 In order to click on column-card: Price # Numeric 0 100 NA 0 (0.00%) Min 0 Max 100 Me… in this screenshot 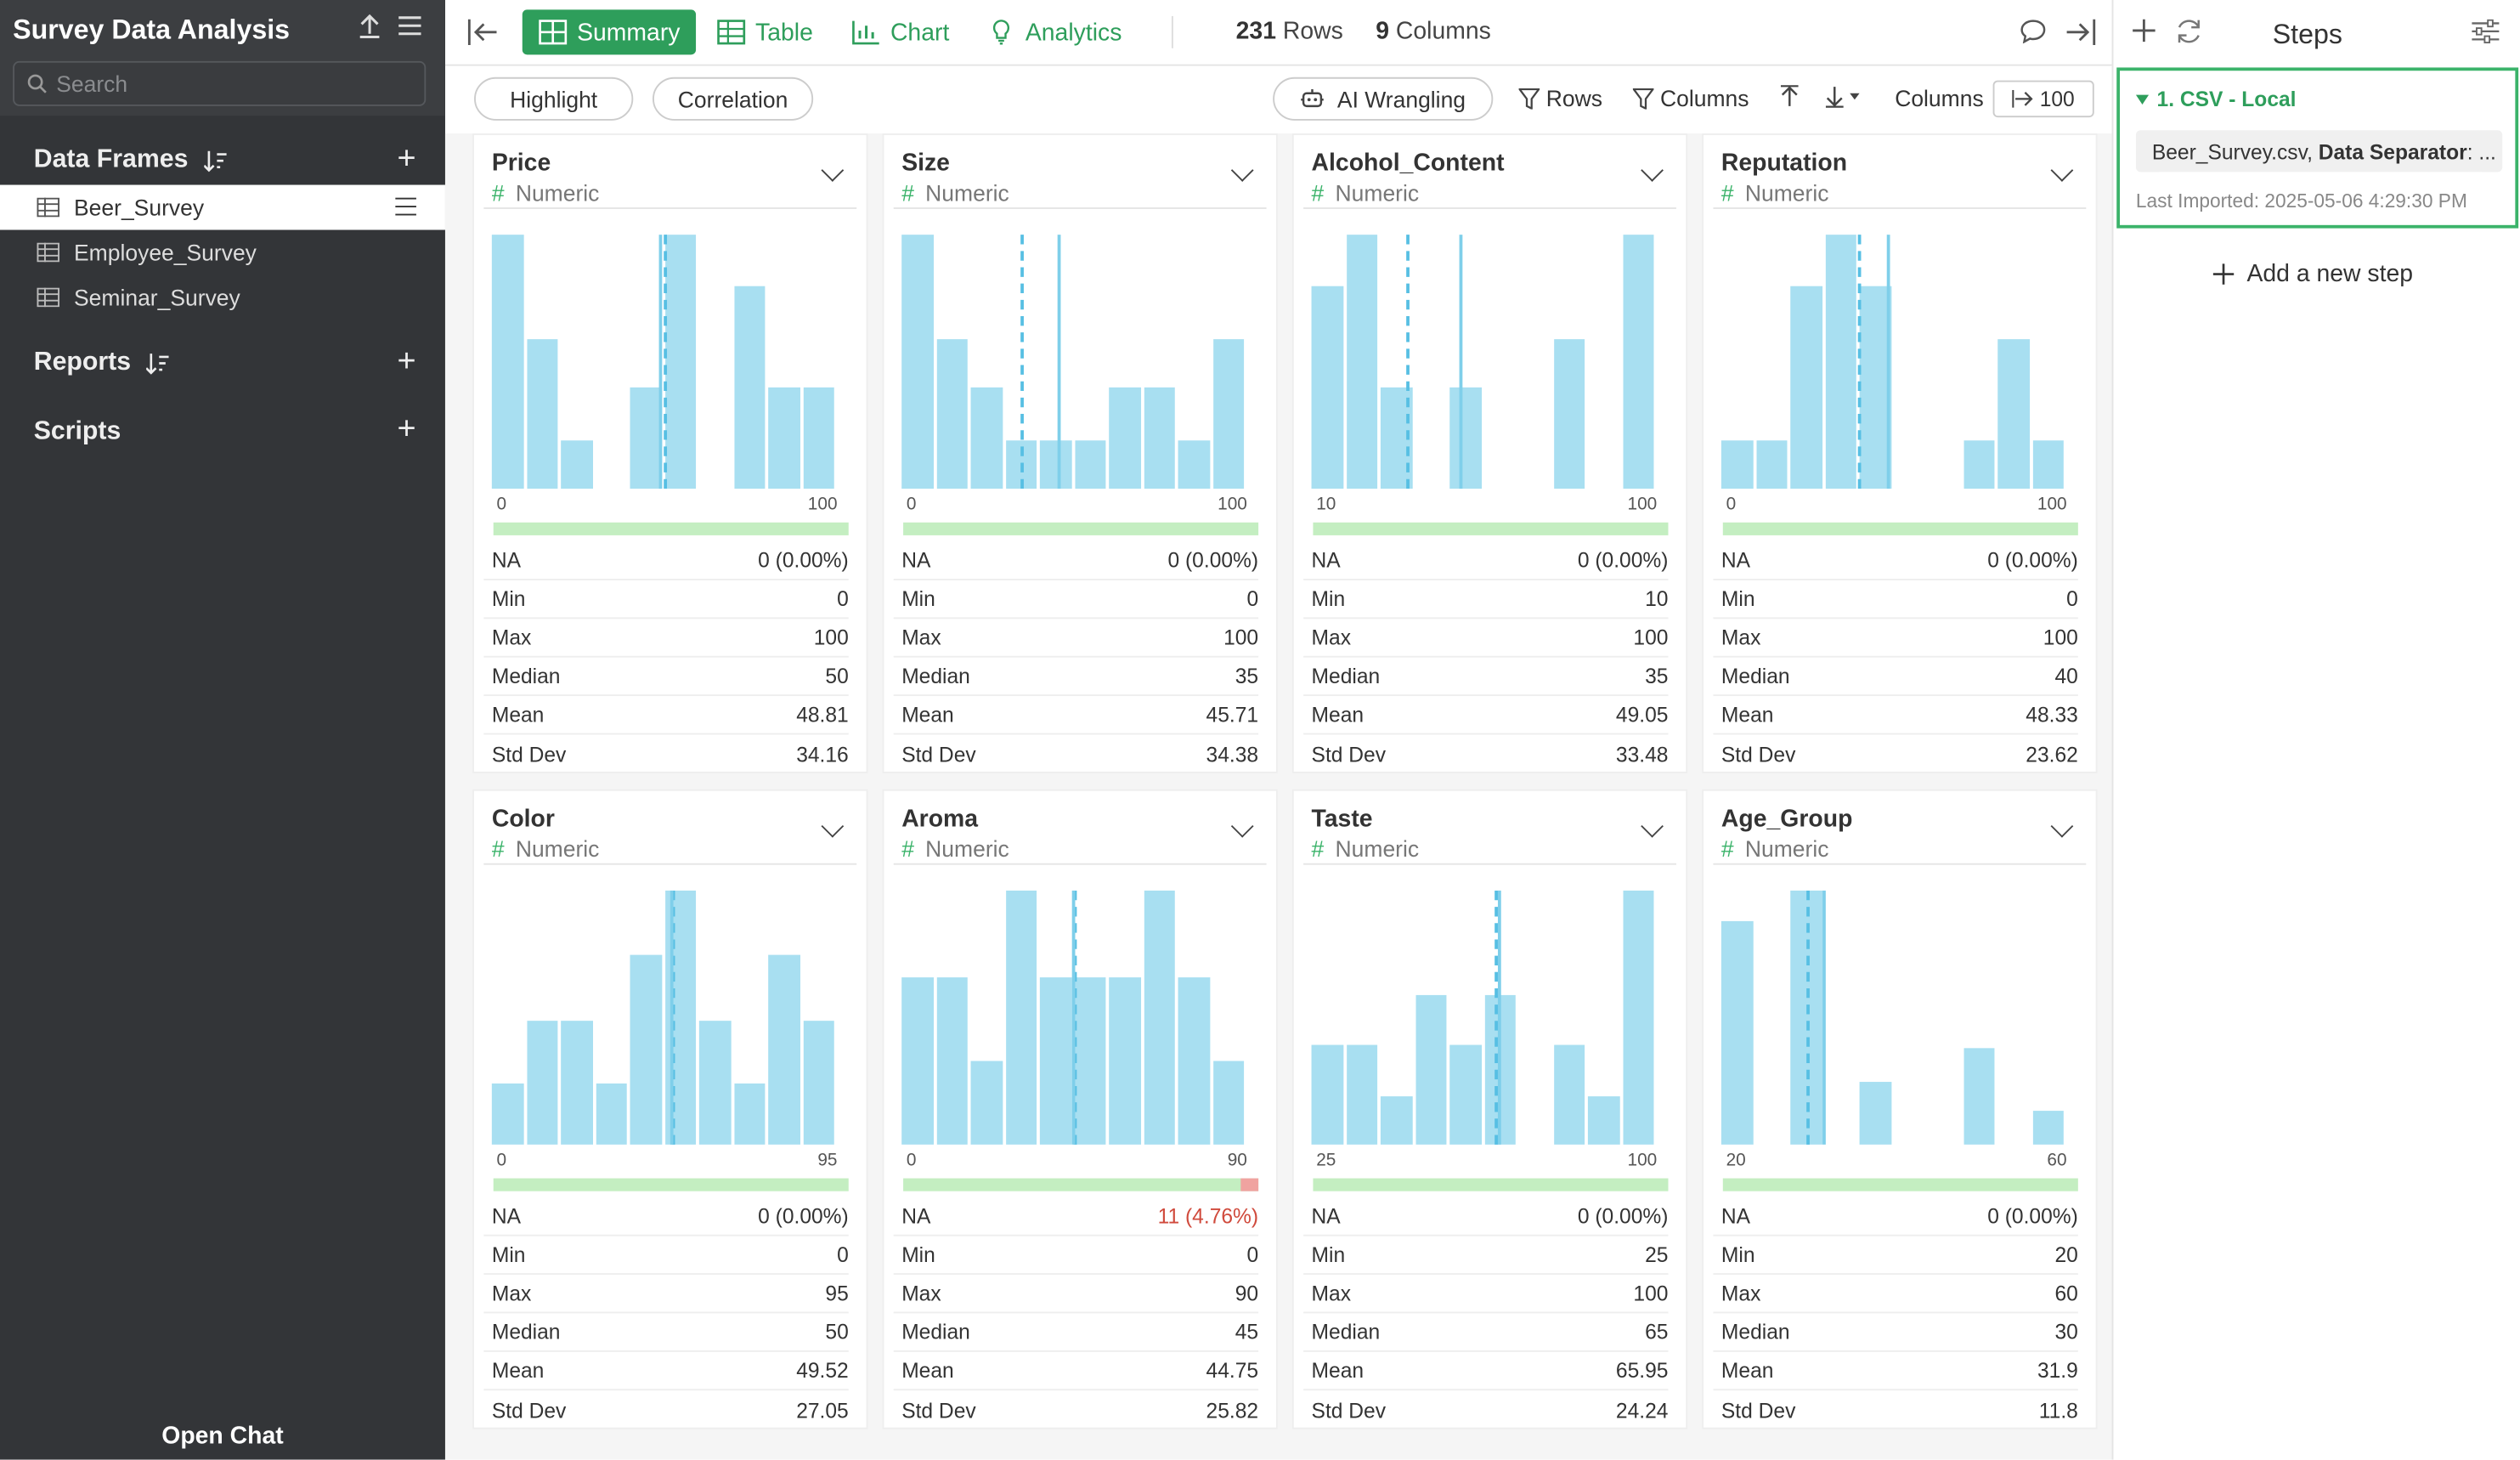, I will do `click(671, 453)`.